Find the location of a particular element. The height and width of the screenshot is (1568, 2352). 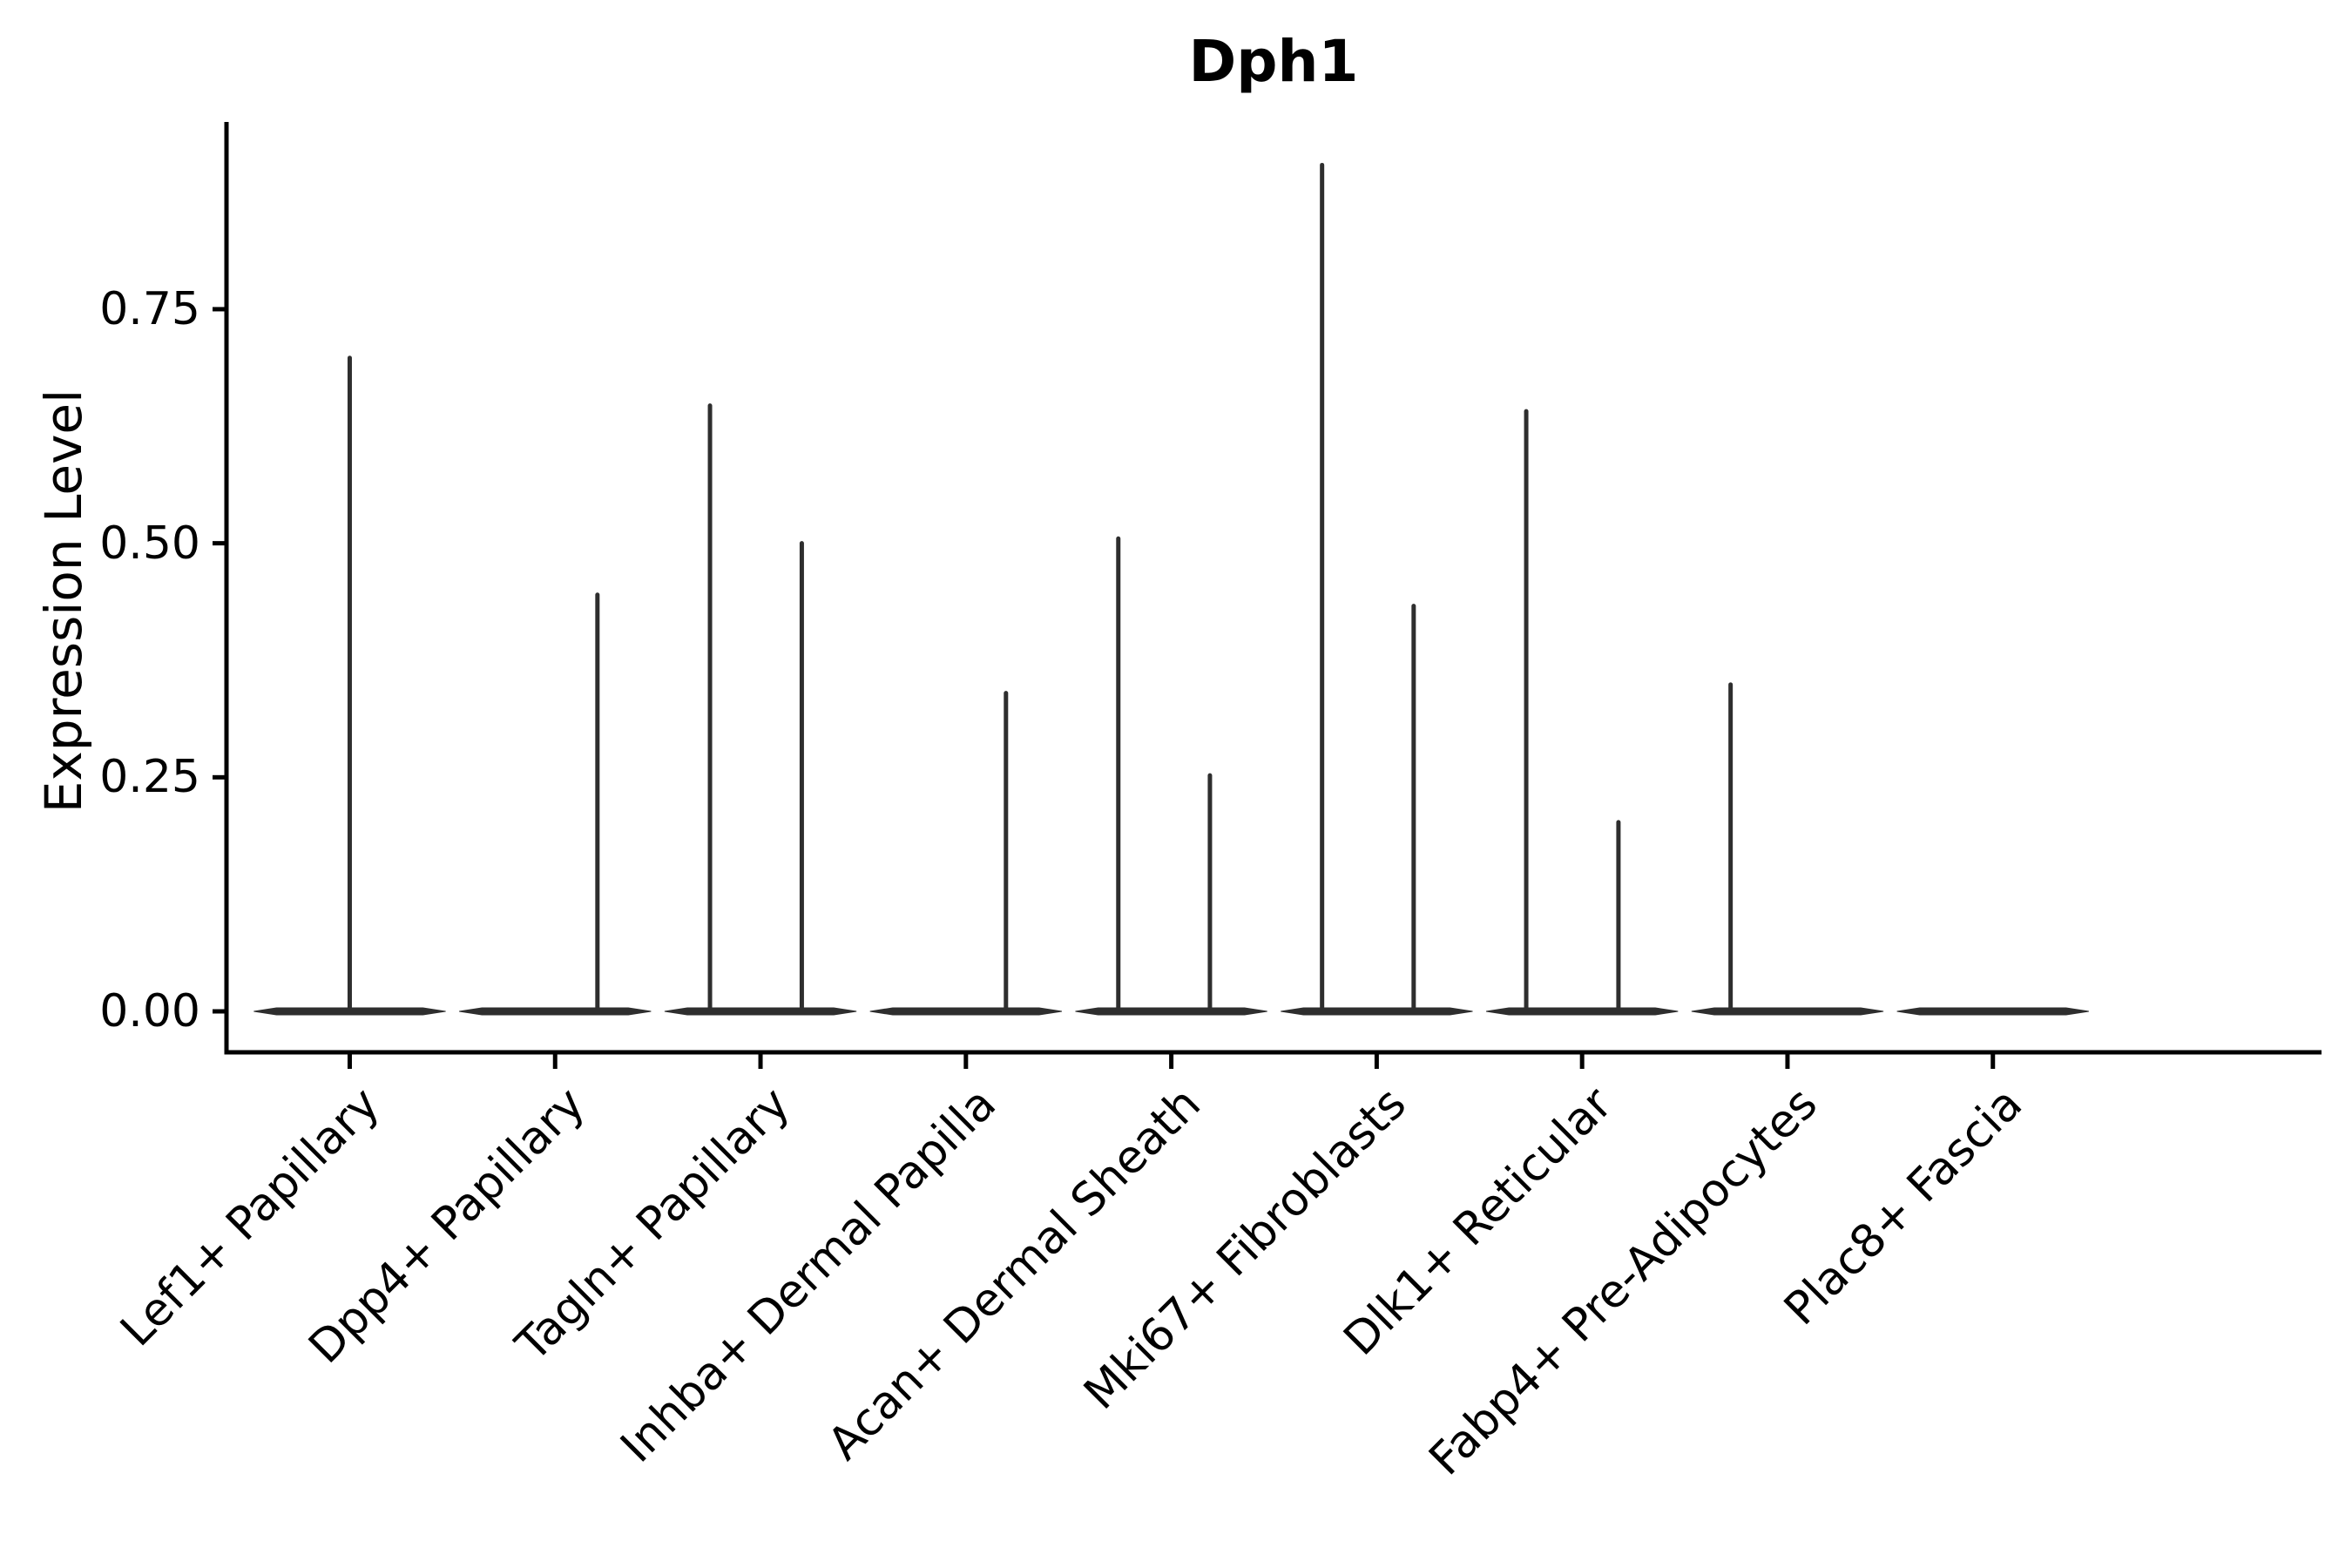

y-tick-label: 0.50 is located at coordinates (150, 544).